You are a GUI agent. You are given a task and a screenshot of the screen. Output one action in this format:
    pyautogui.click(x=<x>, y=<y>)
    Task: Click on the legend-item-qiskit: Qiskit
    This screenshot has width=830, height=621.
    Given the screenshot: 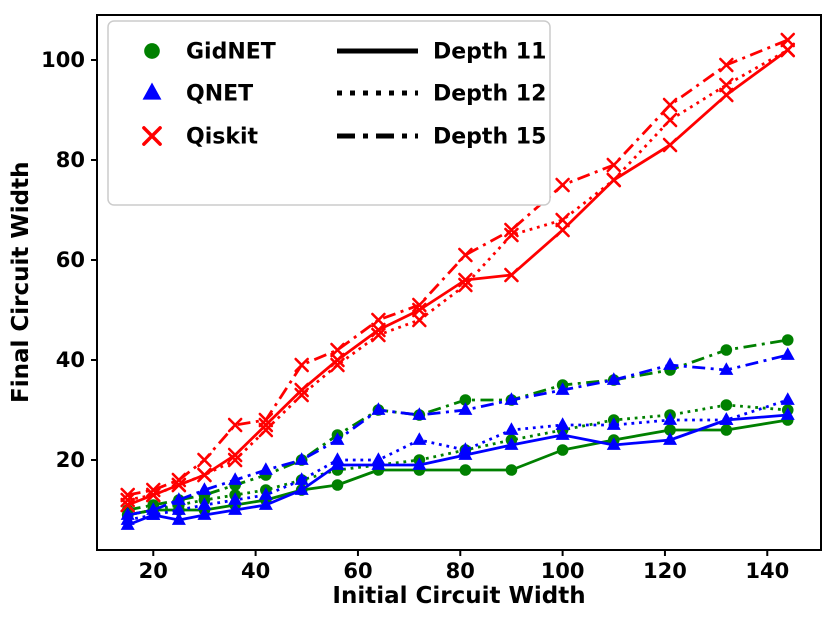 What is the action you would take?
    pyautogui.click(x=200, y=137)
    